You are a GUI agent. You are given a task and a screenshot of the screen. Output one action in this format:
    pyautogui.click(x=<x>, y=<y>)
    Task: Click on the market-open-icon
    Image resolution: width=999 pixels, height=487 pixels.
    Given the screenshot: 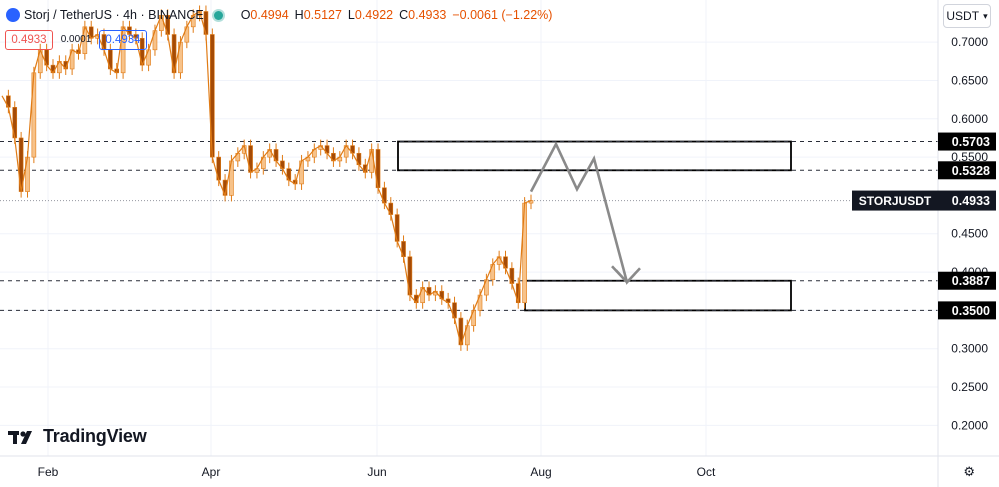 What is the action you would take?
    pyautogui.click(x=218, y=15)
    